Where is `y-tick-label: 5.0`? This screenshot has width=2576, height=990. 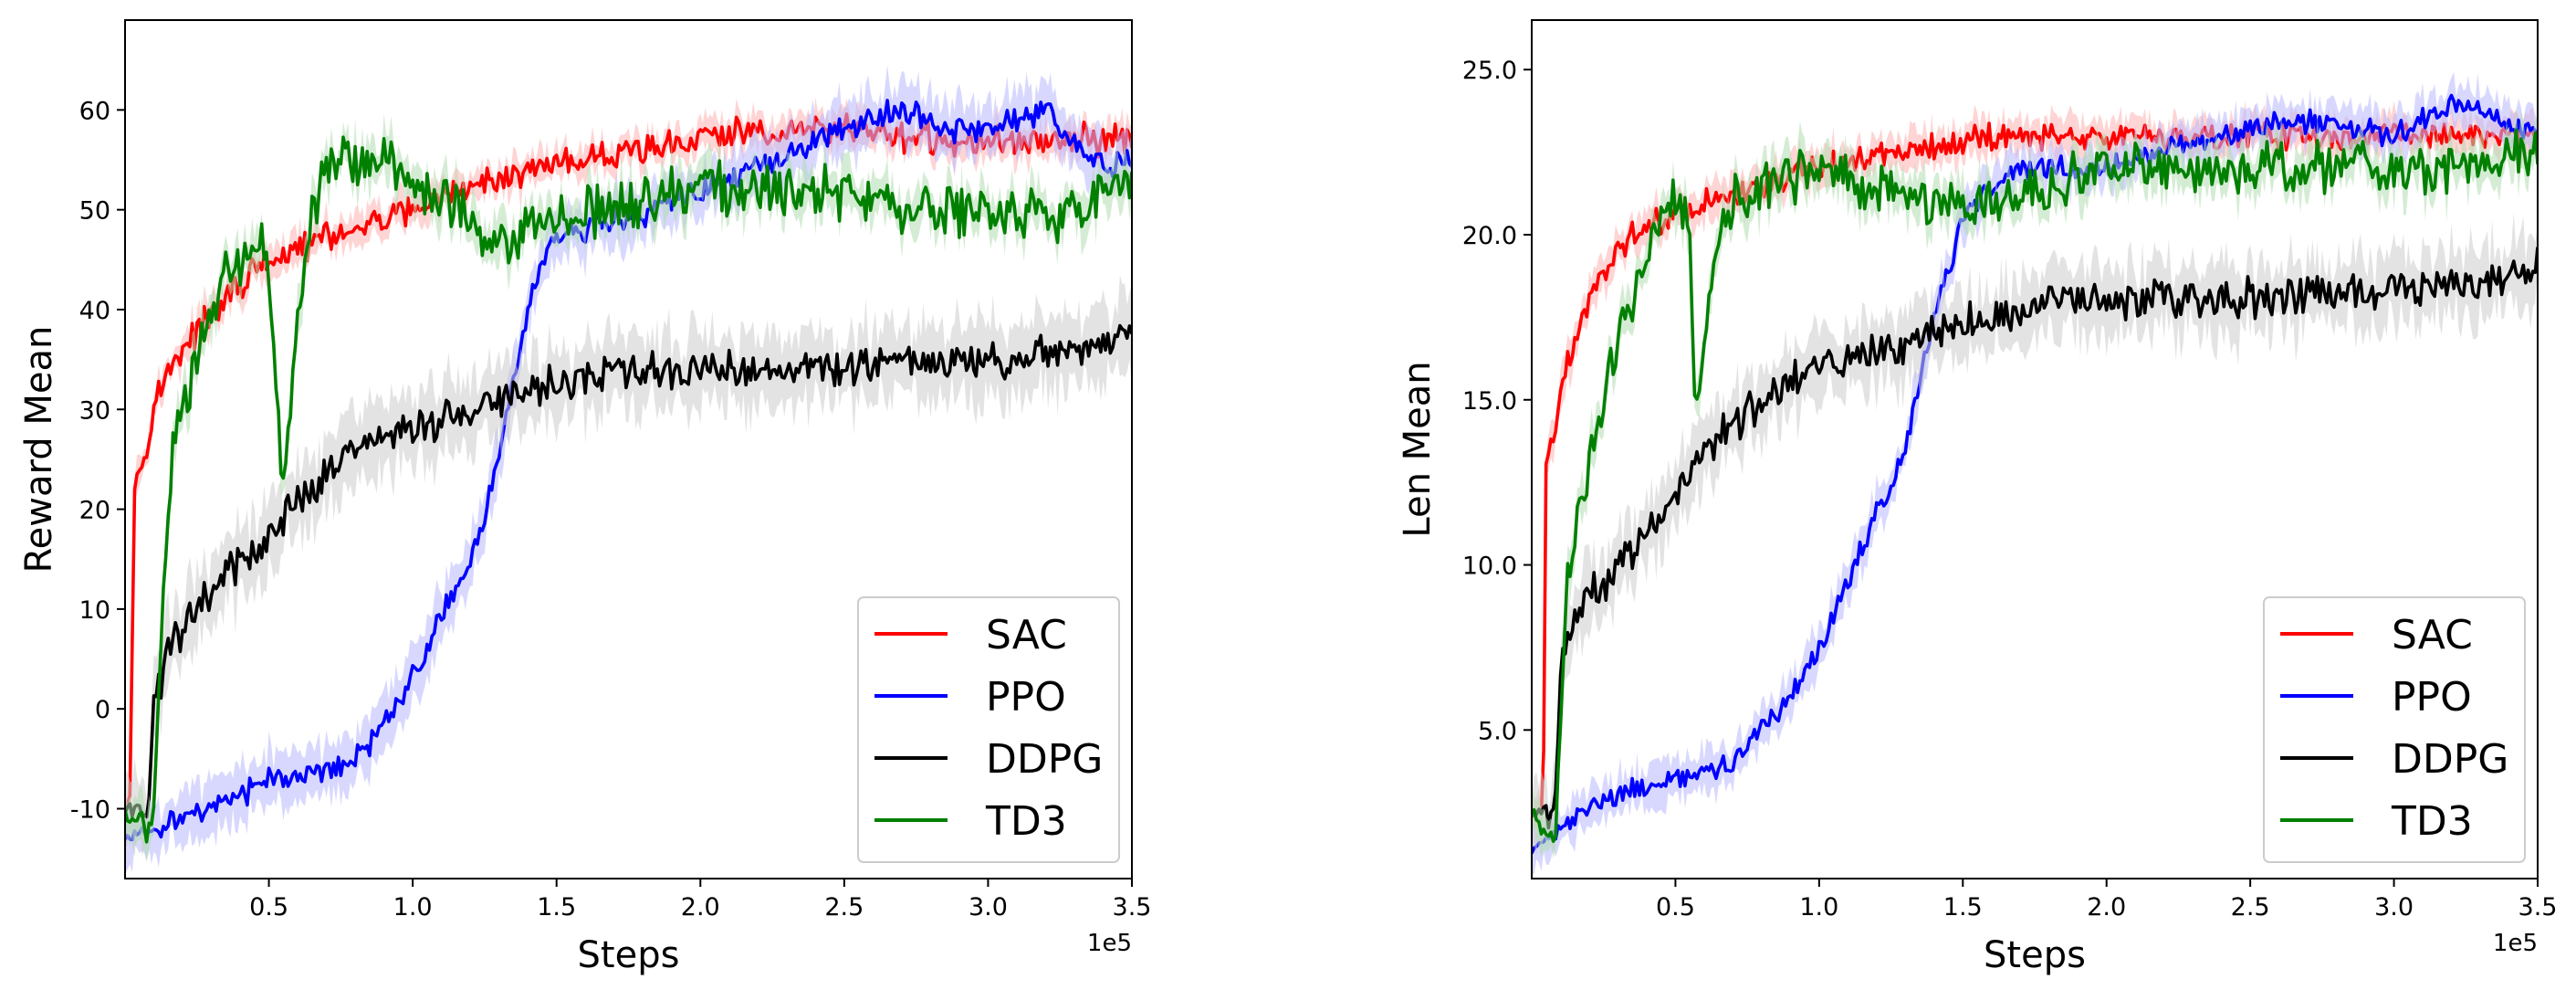
y-tick-label: 5.0 is located at coordinates (1498, 731).